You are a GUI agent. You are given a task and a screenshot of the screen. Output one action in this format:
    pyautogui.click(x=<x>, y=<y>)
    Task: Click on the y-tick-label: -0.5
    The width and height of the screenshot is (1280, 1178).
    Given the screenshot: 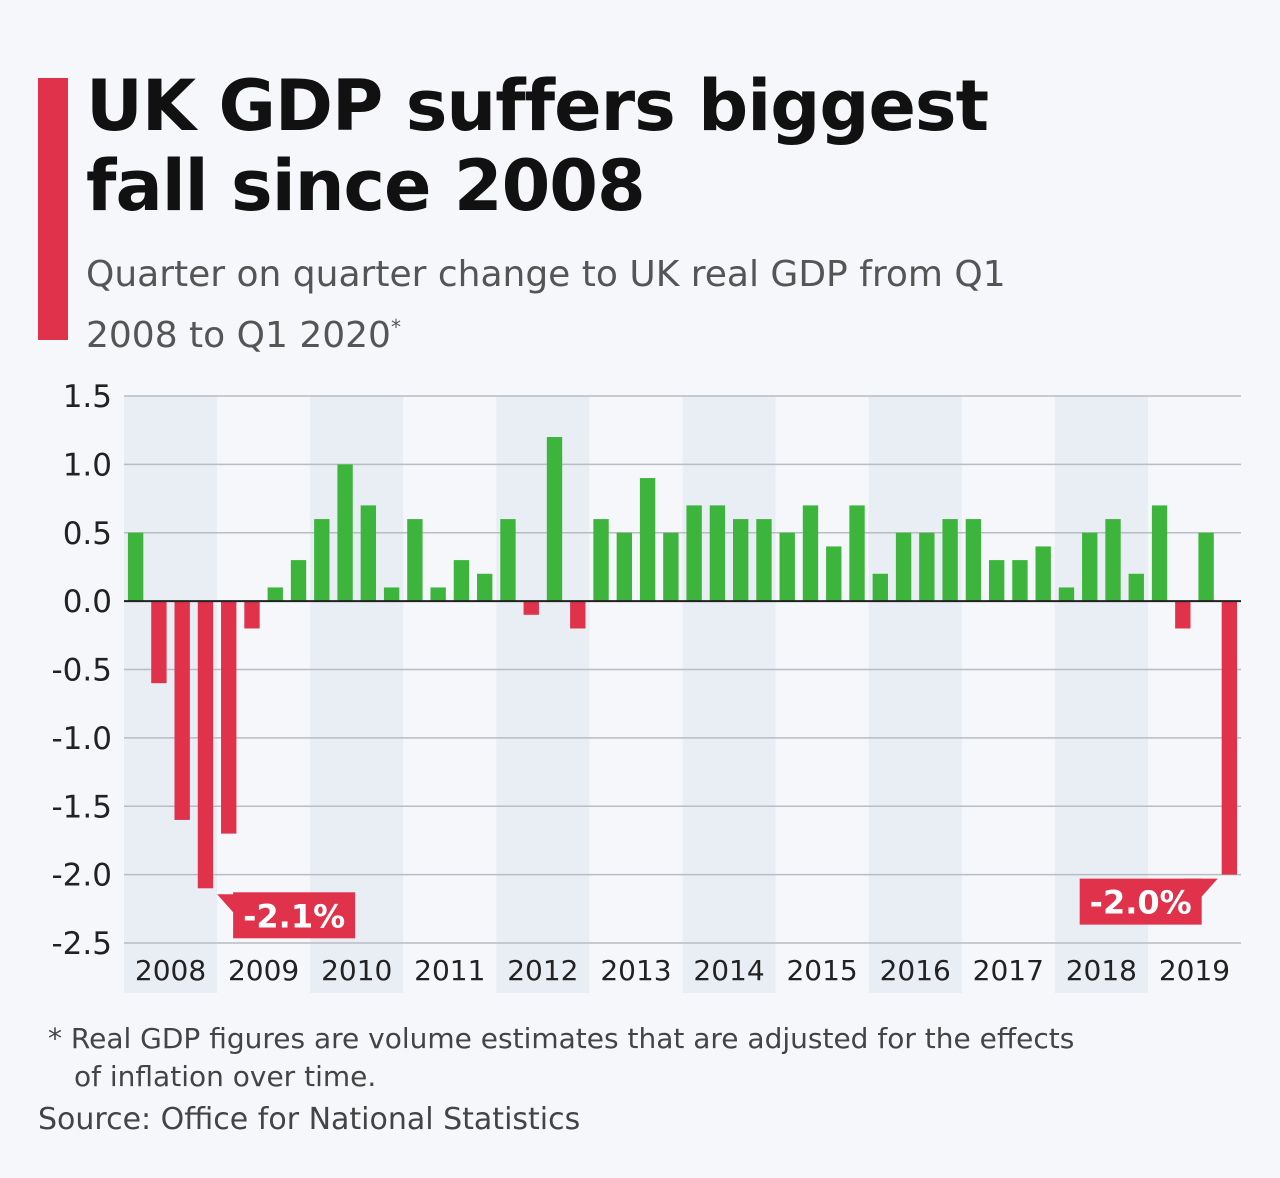 What is the action you would take?
    pyautogui.click(x=82, y=671)
    